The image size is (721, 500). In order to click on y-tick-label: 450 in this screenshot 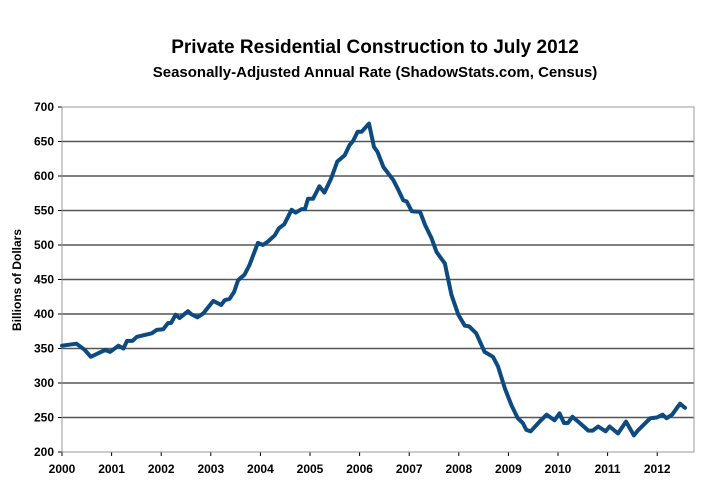, I will do `click(44, 280)`.